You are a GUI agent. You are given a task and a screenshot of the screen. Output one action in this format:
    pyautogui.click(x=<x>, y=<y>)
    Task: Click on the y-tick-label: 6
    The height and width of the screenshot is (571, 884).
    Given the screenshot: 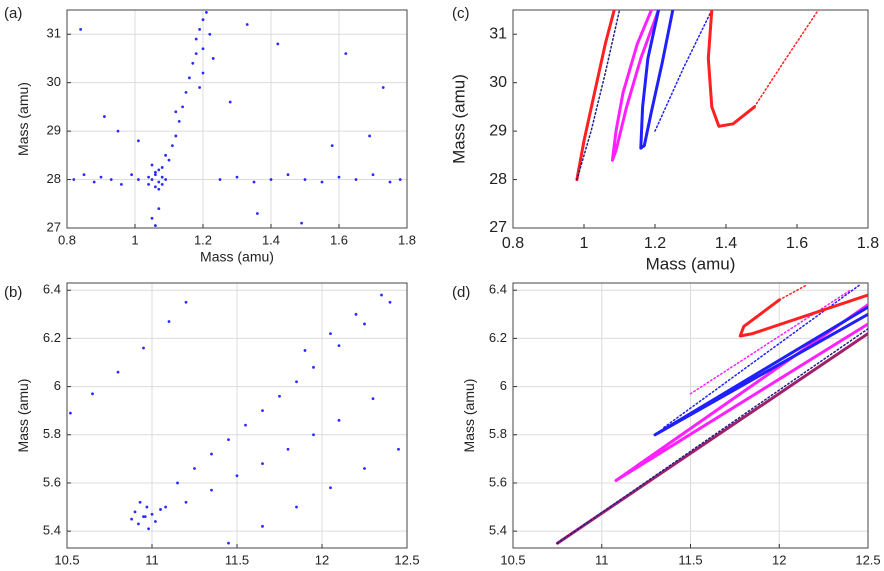 What is the action you would take?
    pyautogui.click(x=503, y=385)
    